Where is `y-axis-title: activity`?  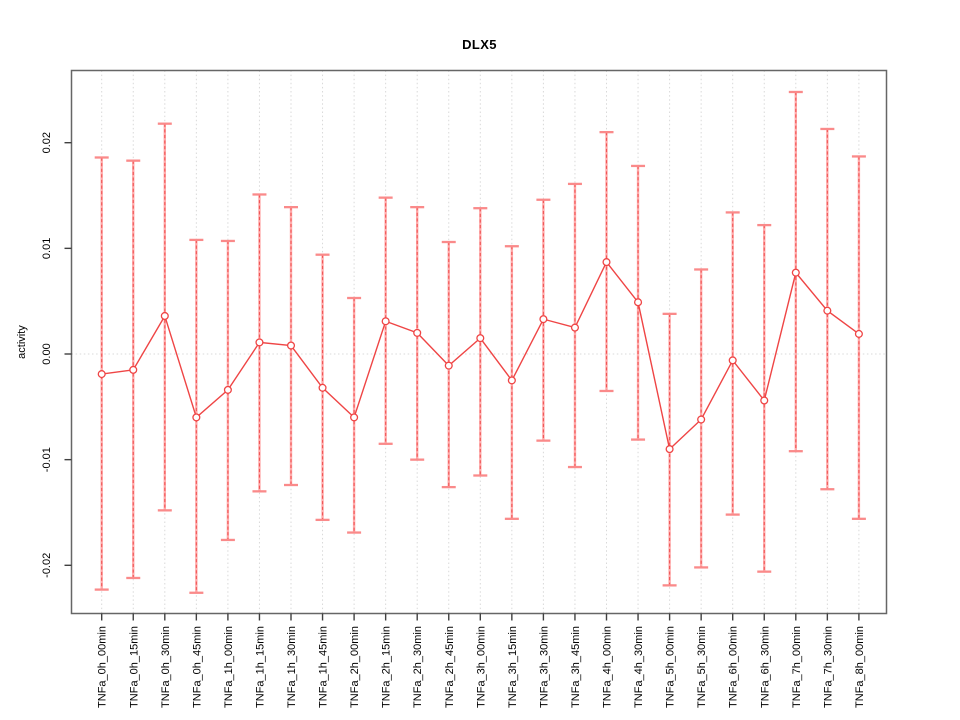 y-axis-title: activity is located at coordinates (22, 342).